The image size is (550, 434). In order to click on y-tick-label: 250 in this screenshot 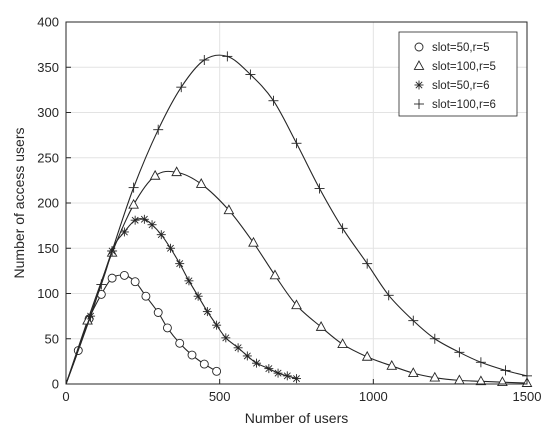, I will do `click(48, 157)`.